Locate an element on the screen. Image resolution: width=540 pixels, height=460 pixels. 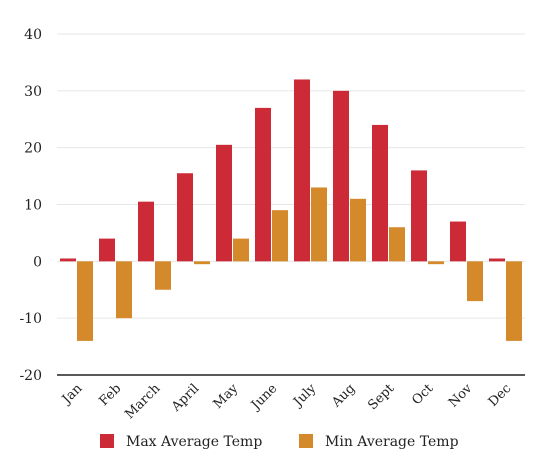
y-tick-label: -10 is located at coordinates (30, 319).